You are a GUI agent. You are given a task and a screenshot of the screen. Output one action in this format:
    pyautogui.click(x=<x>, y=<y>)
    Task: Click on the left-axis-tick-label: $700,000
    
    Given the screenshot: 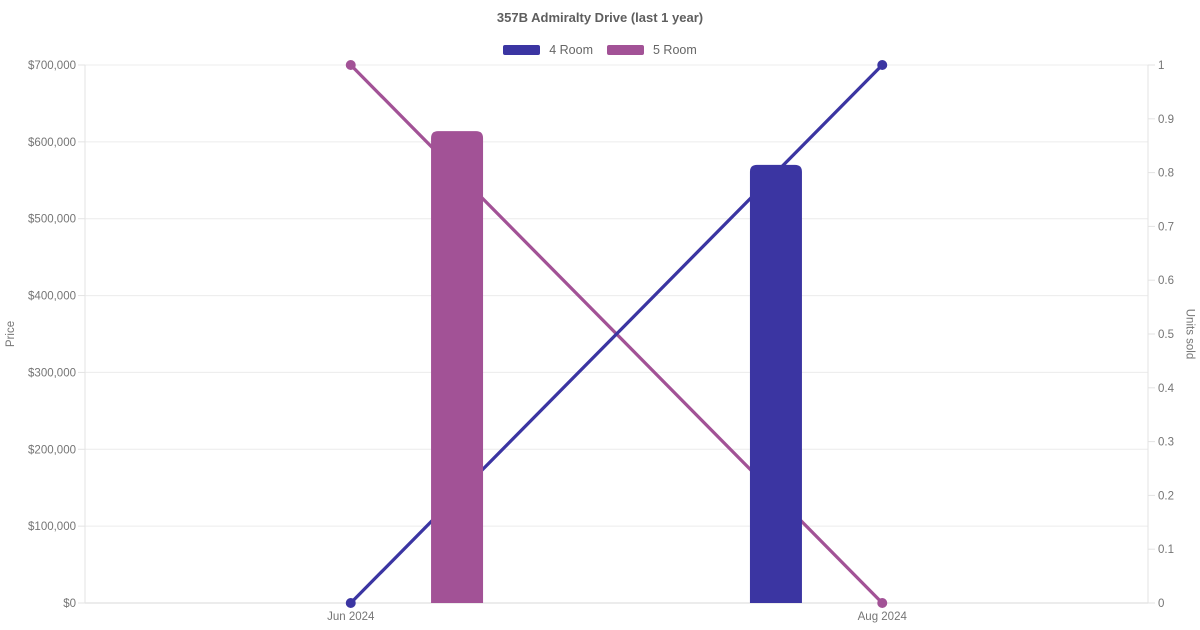 What is the action you would take?
    pyautogui.click(x=52, y=66)
    